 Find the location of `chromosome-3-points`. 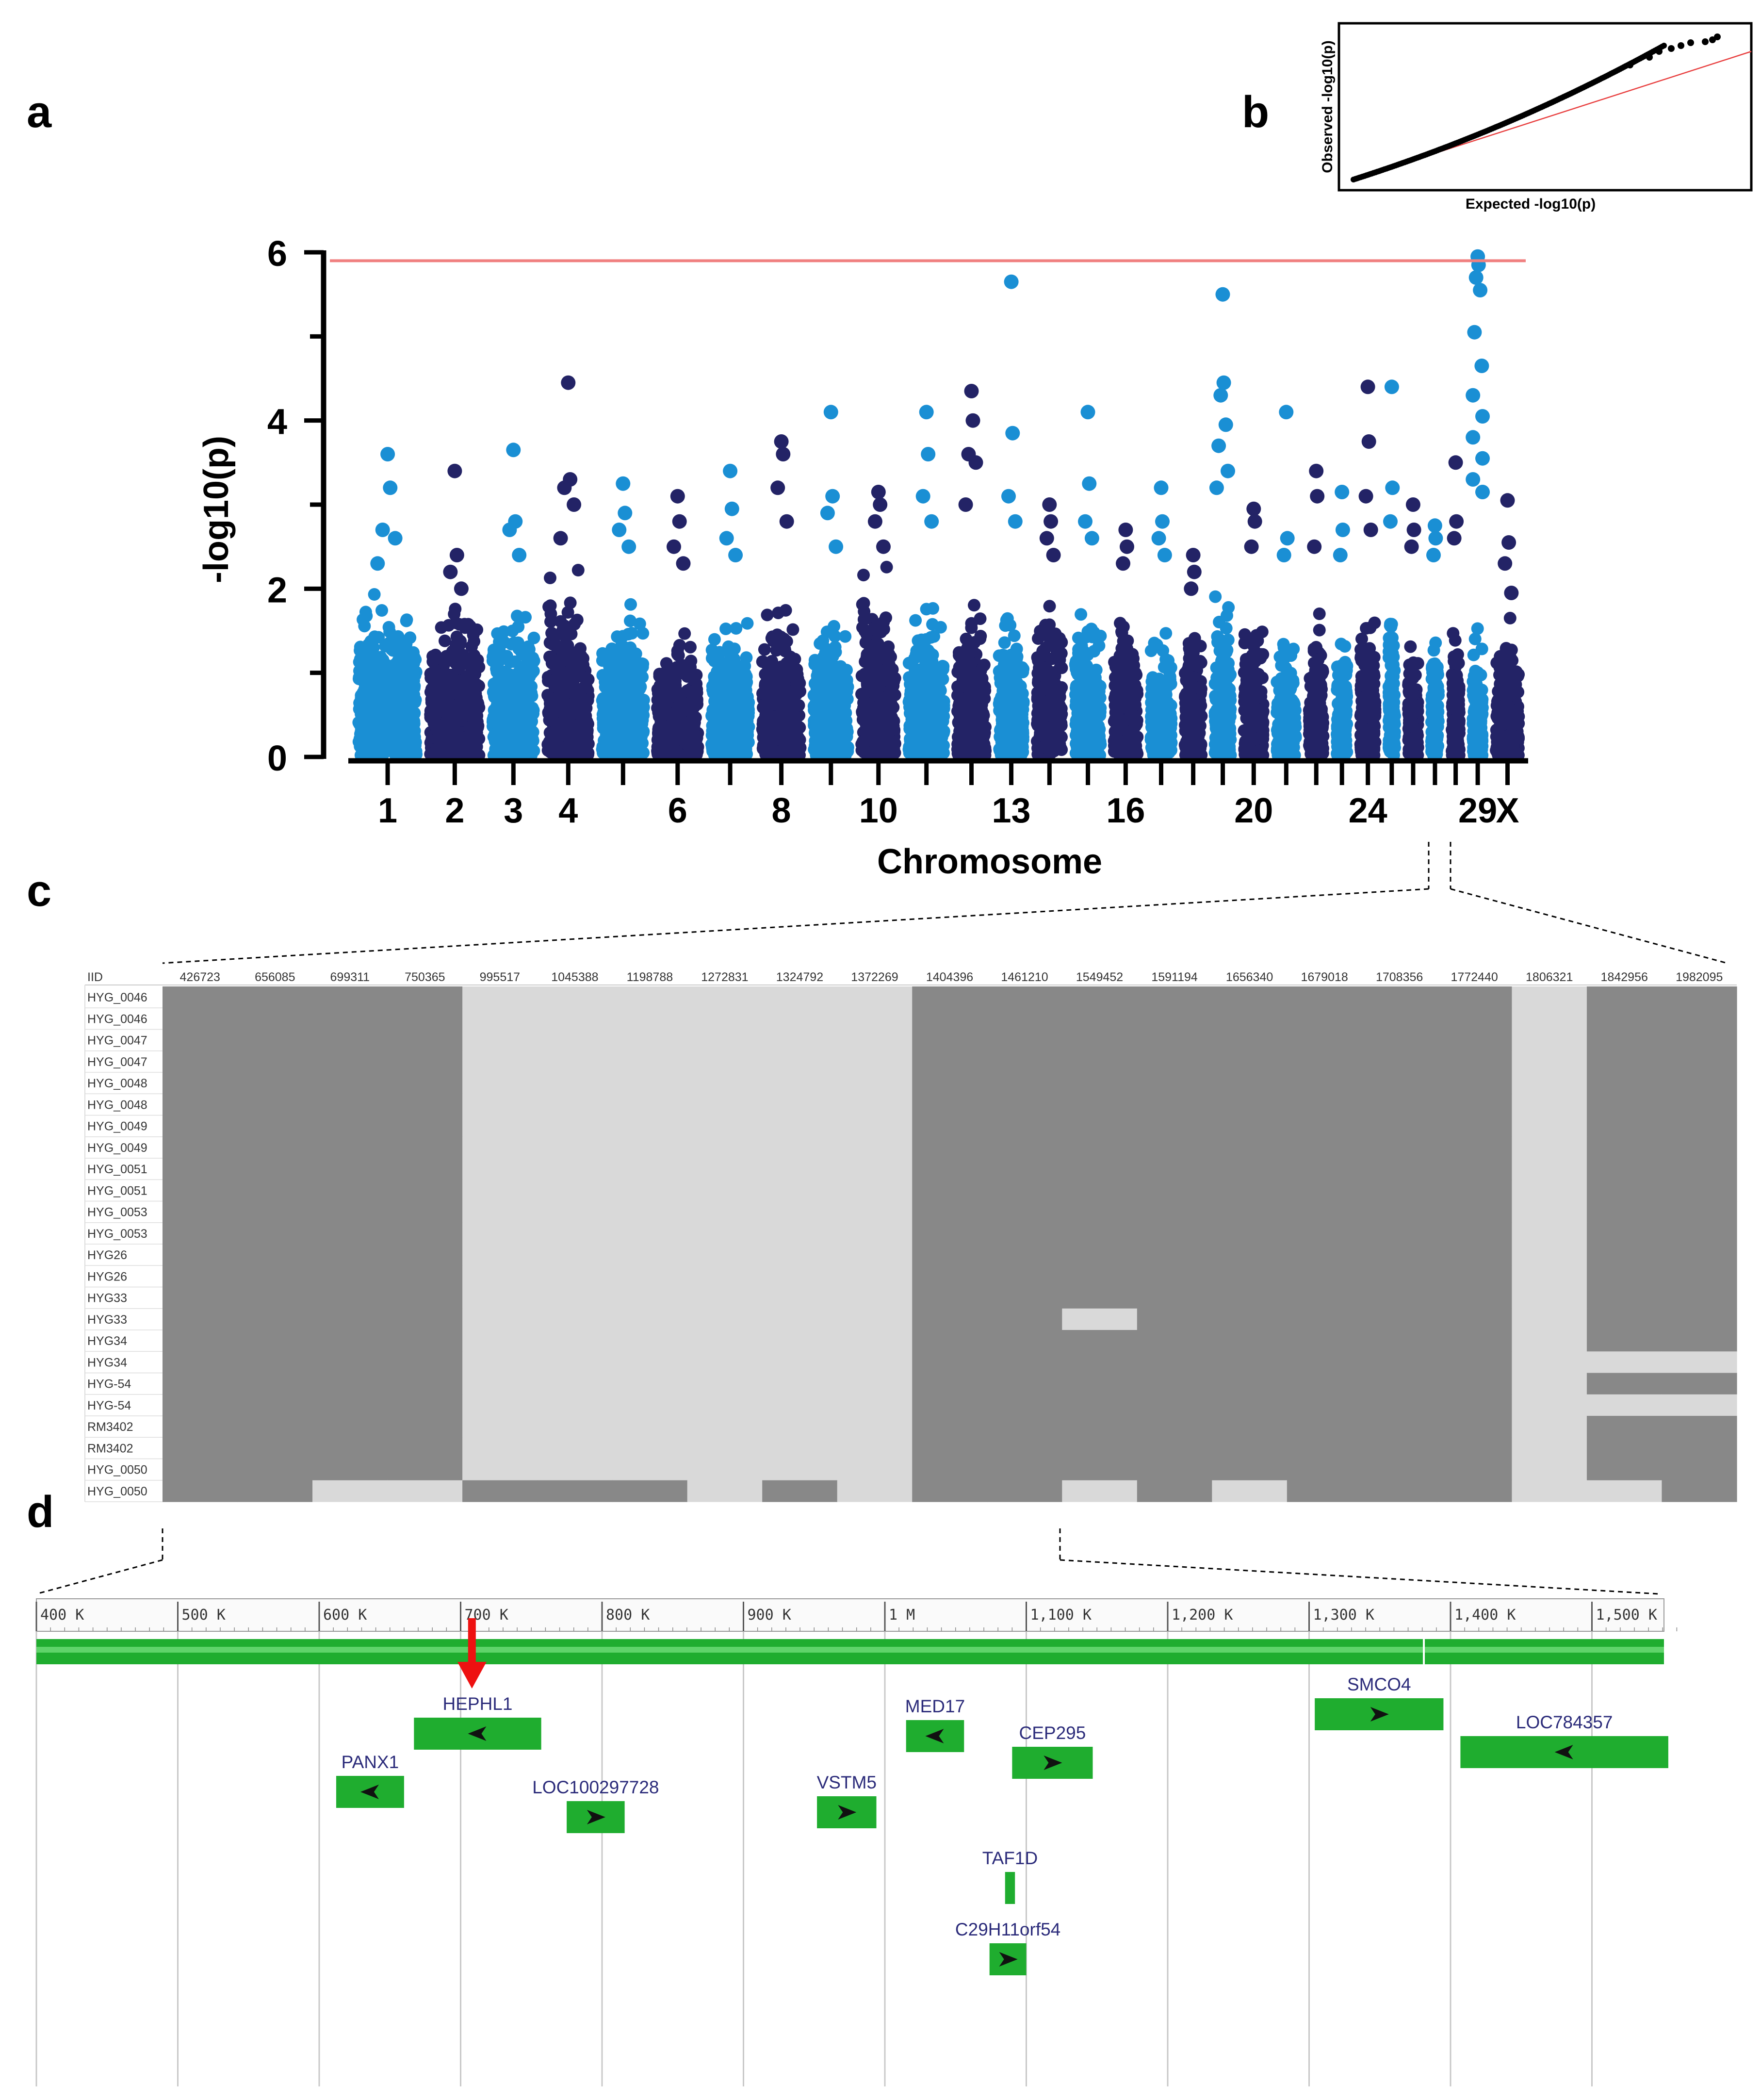

chromosome-3-points is located at coordinates (513, 602).